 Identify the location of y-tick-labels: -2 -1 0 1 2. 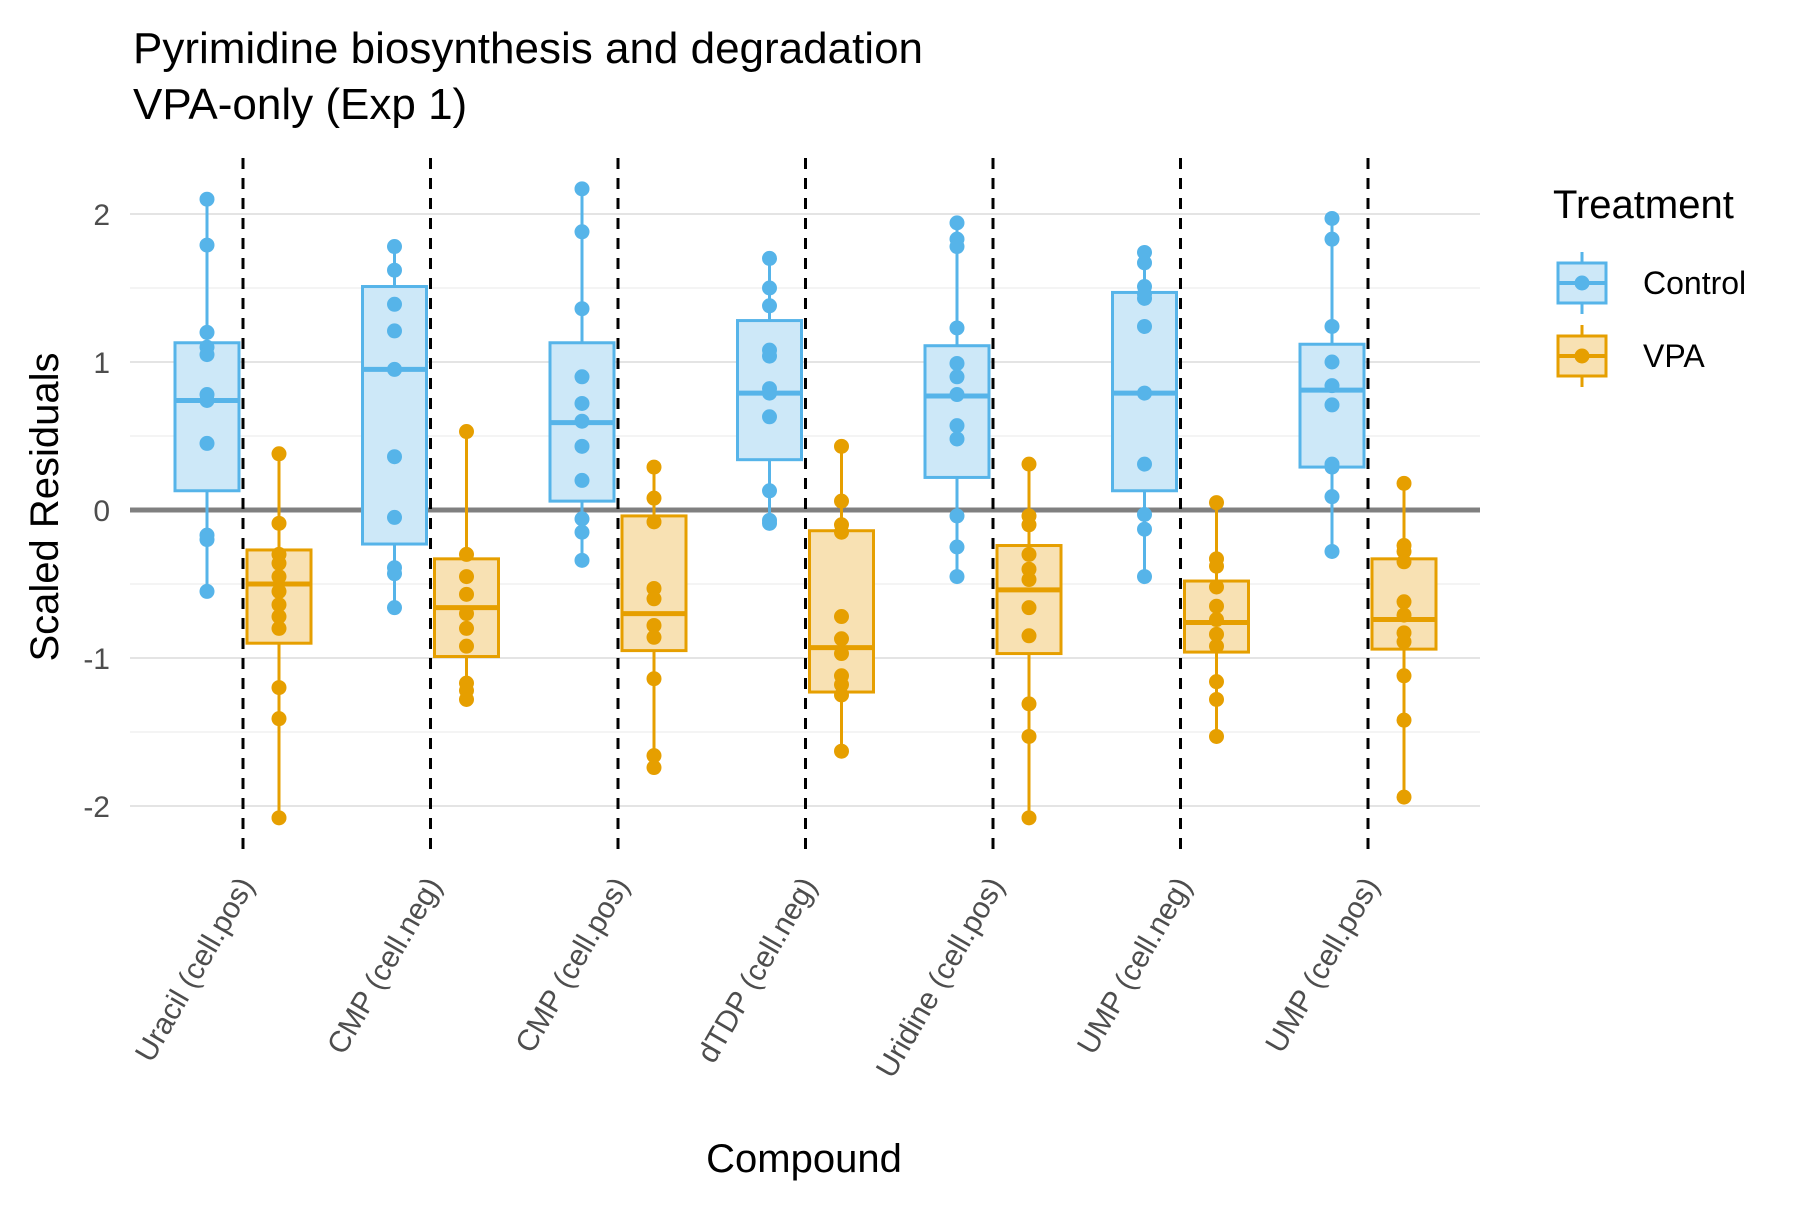
(96, 511).